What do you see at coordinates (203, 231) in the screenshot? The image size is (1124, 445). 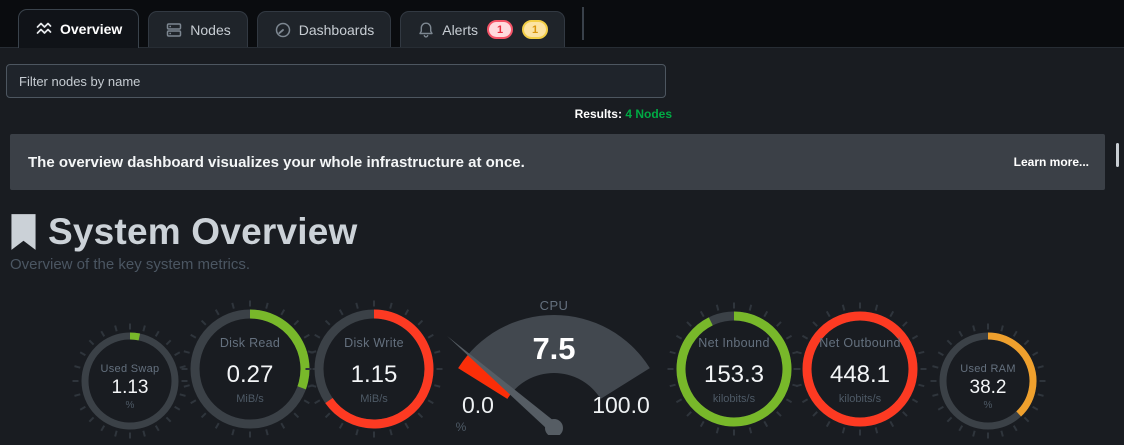 I see `section-title: System Overview` at bounding box center [203, 231].